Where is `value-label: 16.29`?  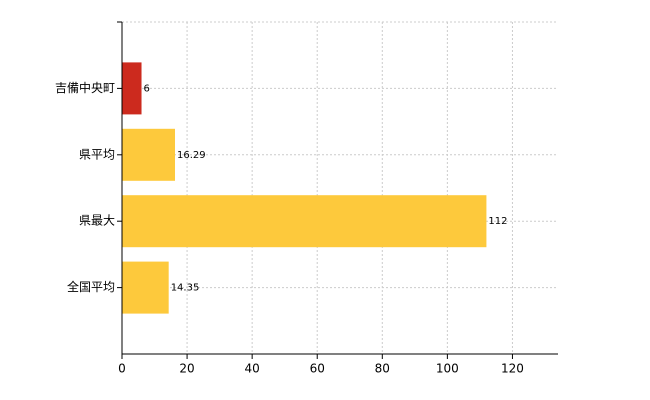
value-label: 16.29 is located at coordinates (191, 155).